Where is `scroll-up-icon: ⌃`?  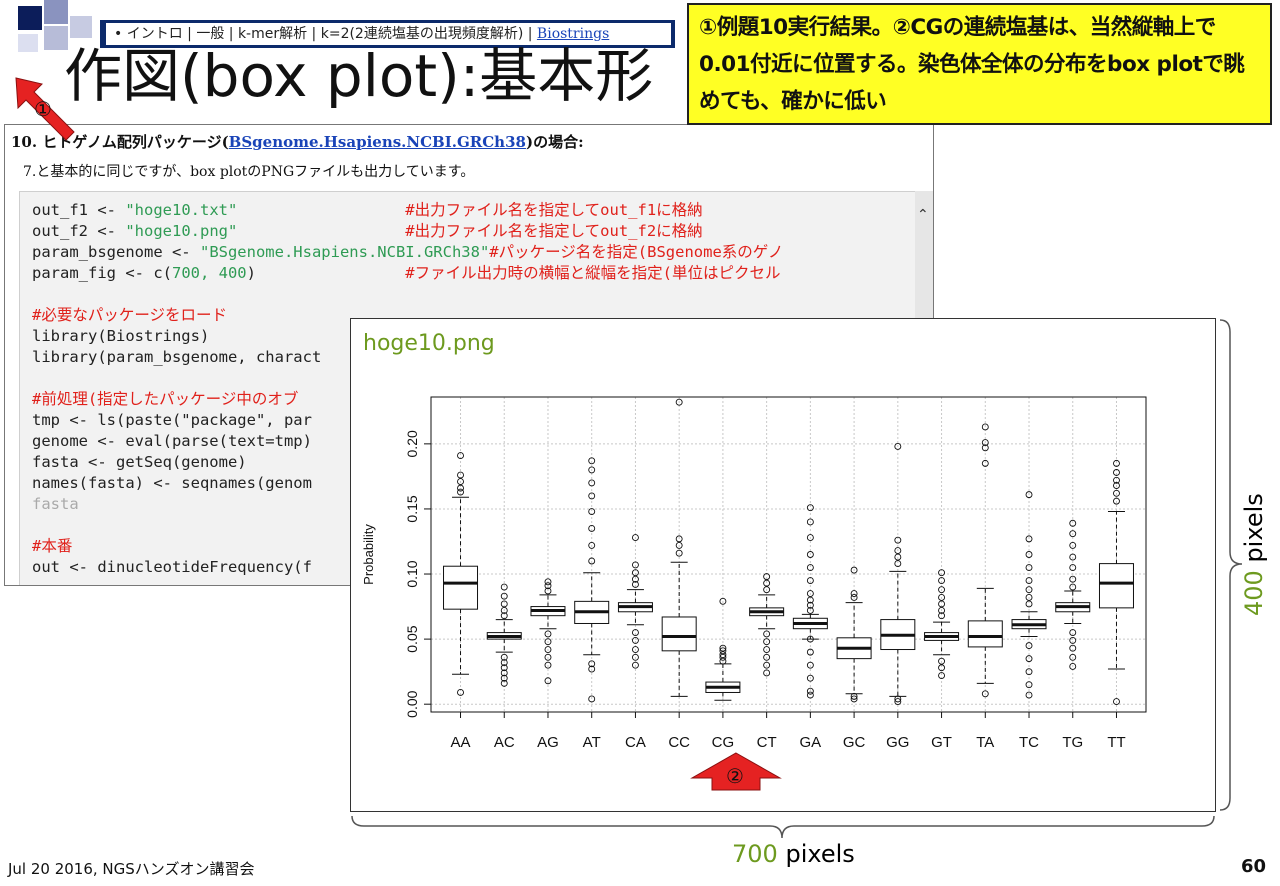
scroll-up-icon: ⌃ is located at coordinates (923, 215).